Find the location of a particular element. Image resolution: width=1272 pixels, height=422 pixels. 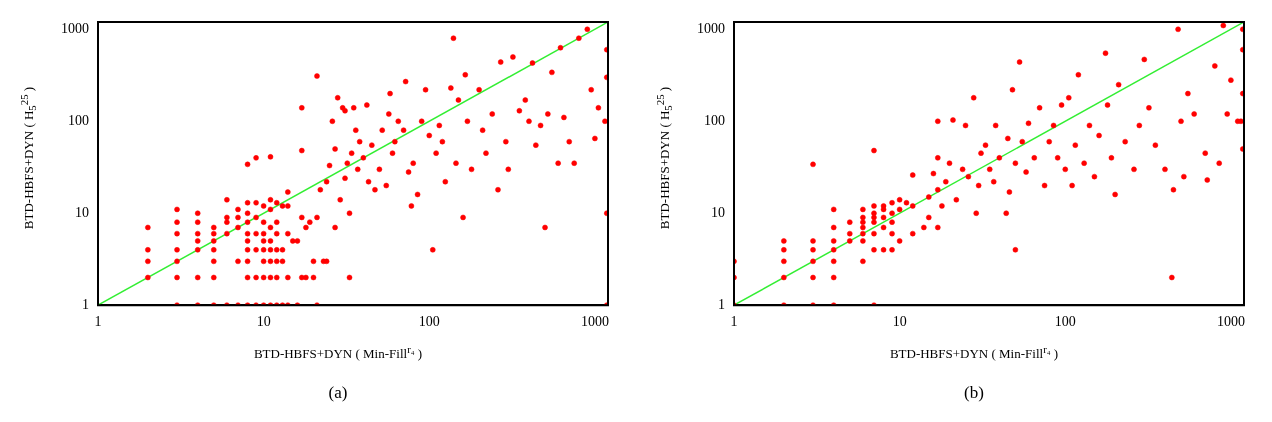

text: (b) is located at coordinates (974, 393).